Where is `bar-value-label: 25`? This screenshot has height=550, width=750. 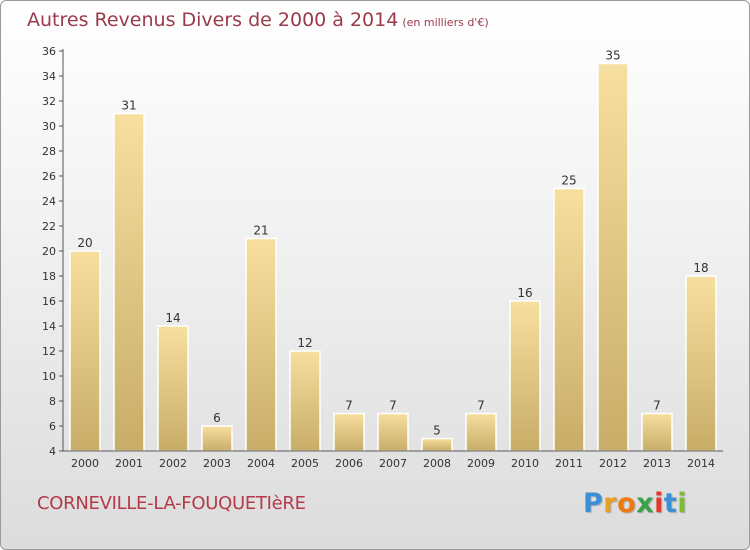 bar-value-label: 25 is located at coordinates (568, 181).